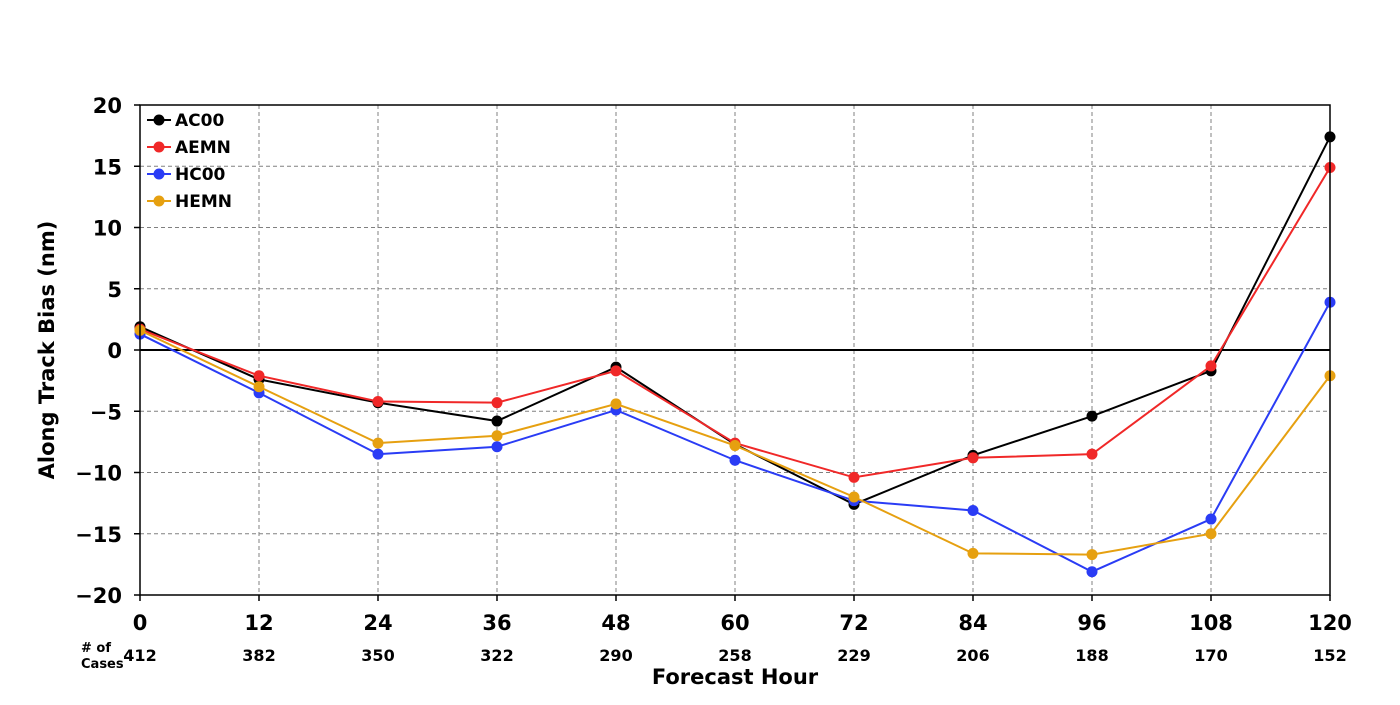 Image resolution: width=1400 pixels, height=705 pixels. Describe the element at coordinates (203, 202) in the screenshot. I see `legend-label: HEMN` at that location.